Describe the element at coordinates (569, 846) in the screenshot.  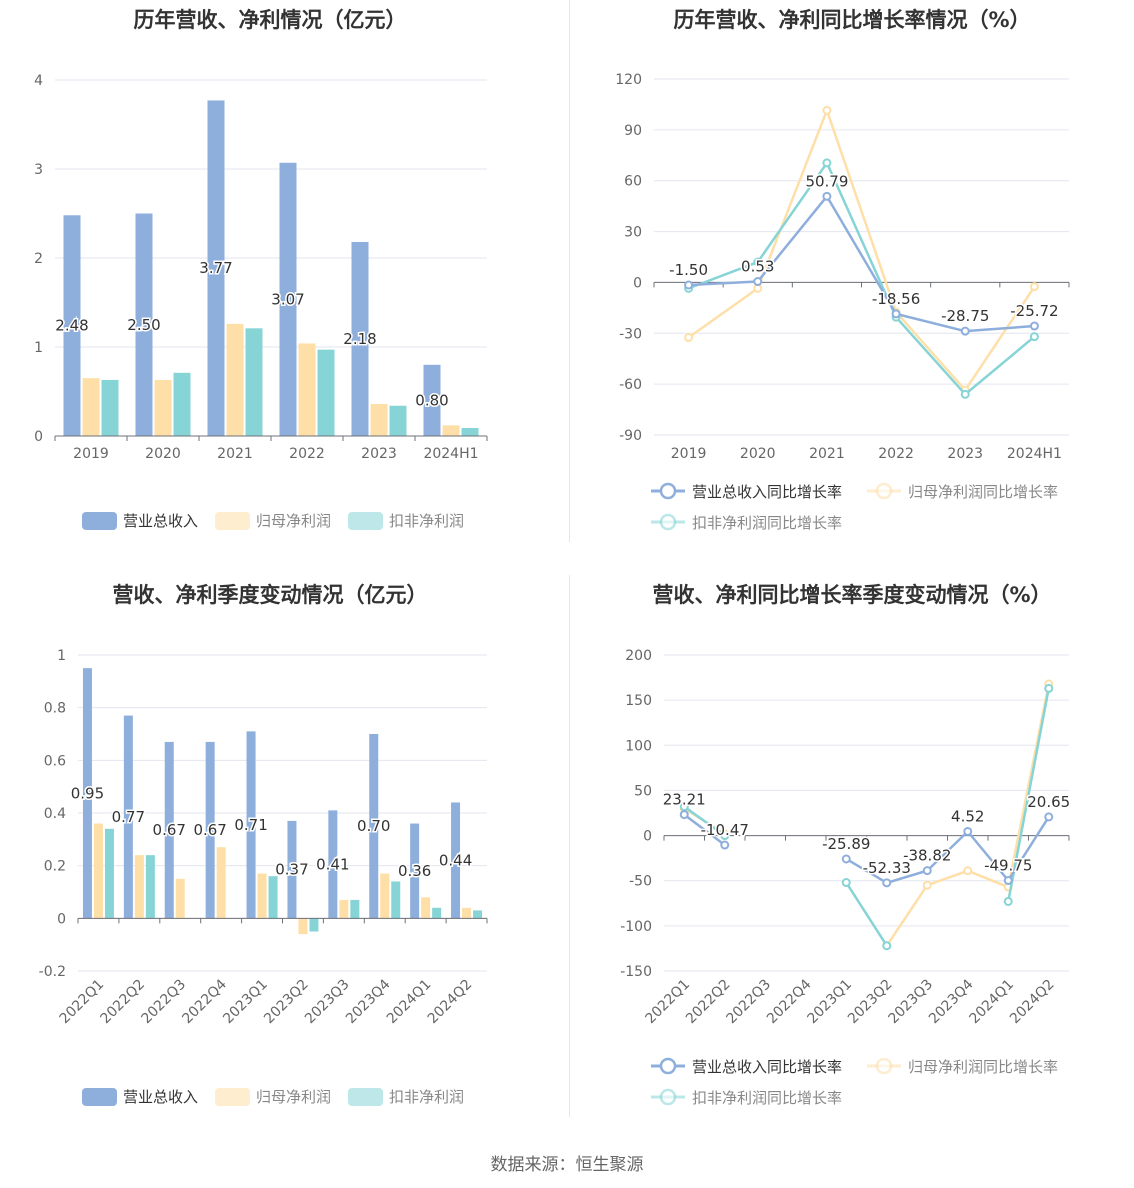
I see `divider-bottom` at that location.